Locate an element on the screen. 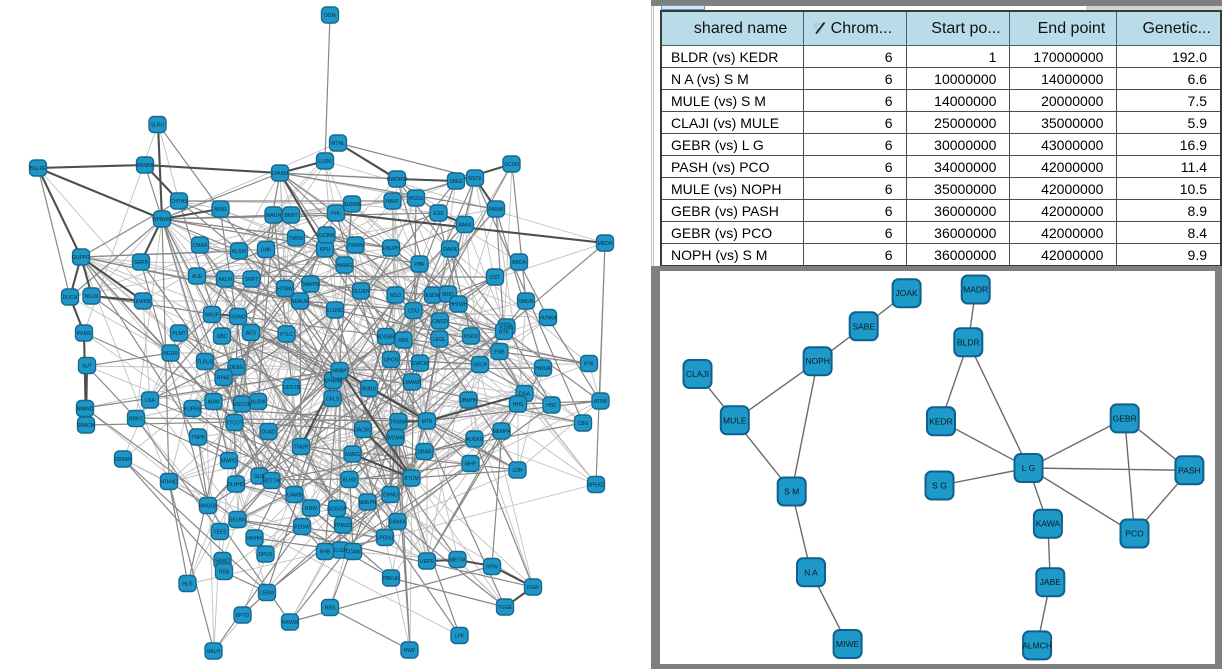 This screenshot has height=669, width=1222. svg-text: DDM is located at coordinates (329, 16).